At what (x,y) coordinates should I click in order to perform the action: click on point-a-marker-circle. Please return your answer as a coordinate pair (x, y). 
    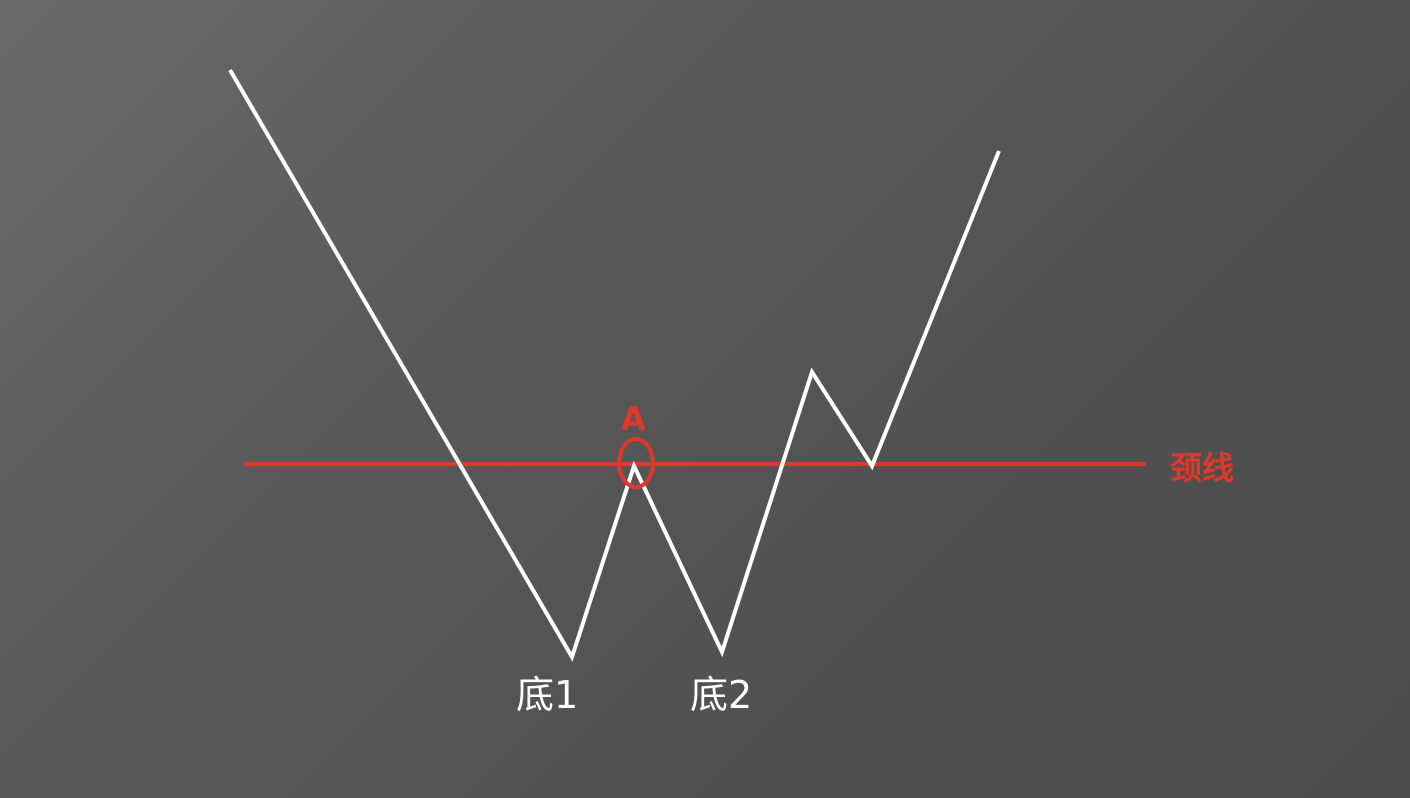
    Looking at the image, I should click on (636, 463).